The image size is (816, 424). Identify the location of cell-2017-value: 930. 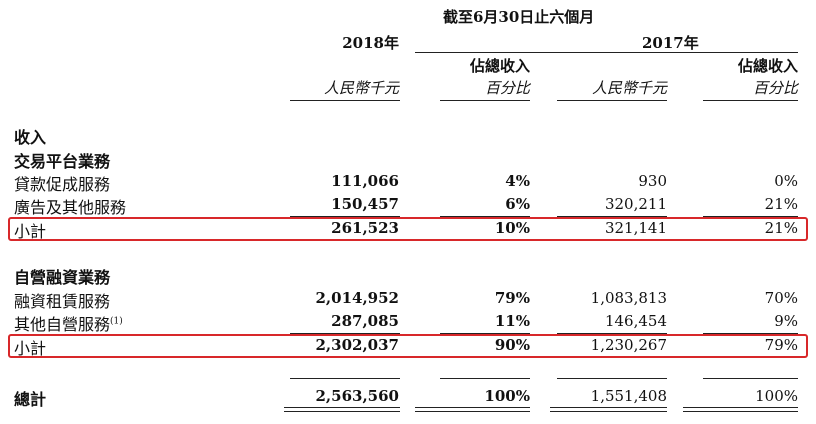
(652, 181).